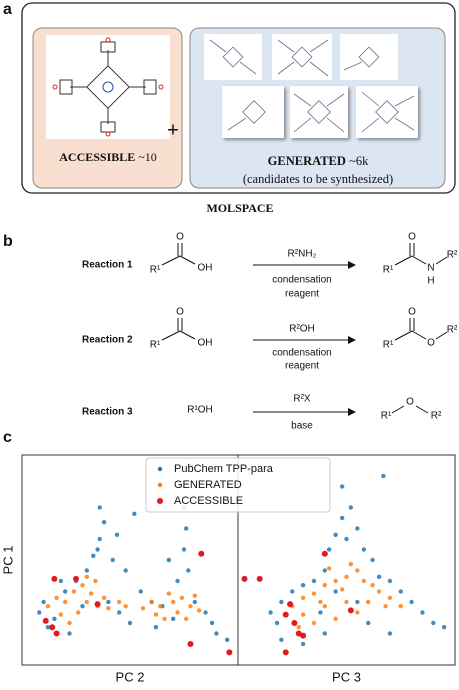 The image size is (459, 690). Describe the element at coordinates (302, 426) in the screenshot. I see `condition: base` at that location.